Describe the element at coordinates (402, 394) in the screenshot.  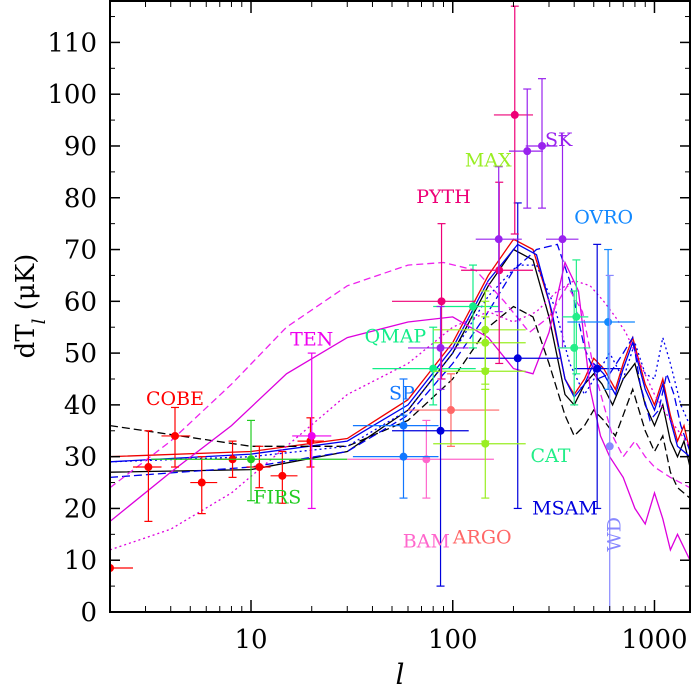
I see `experiment-label-sp: SP` at that location.